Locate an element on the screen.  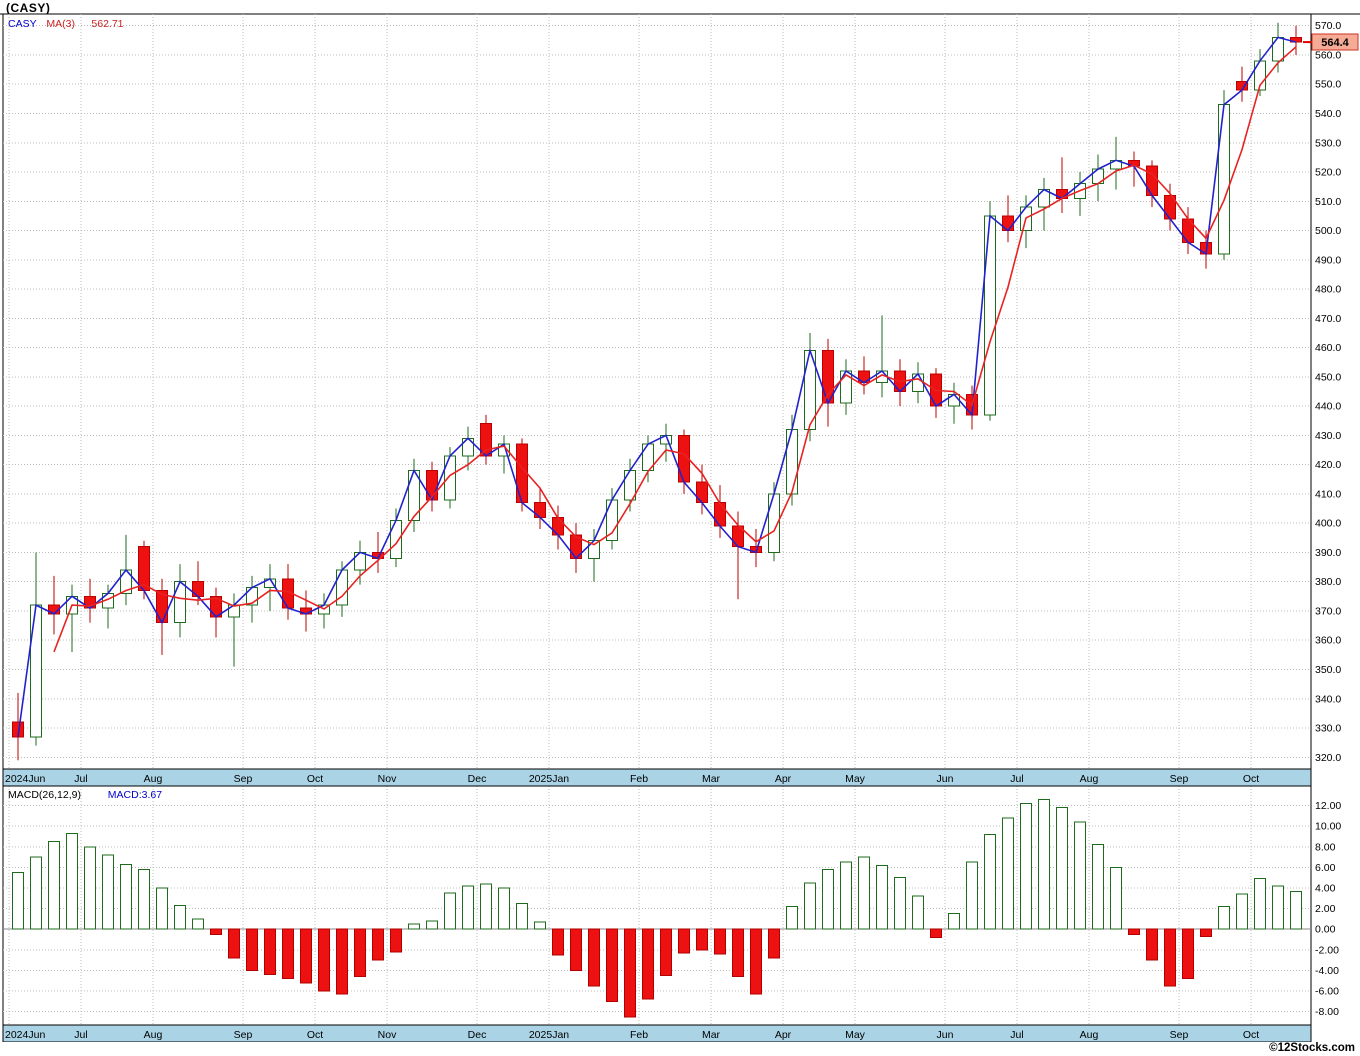
svg-text: 10.00 is located at coordinates (1328, 827).